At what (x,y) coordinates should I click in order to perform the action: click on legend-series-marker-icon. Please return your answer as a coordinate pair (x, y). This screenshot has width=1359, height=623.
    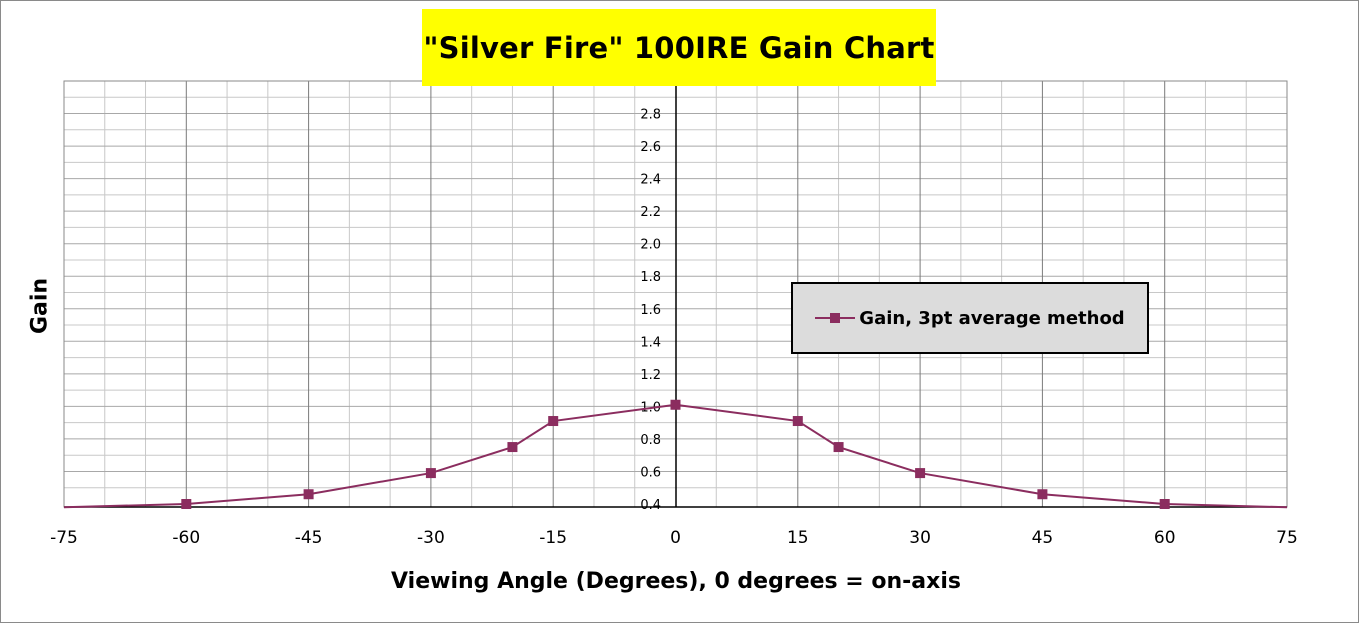
    Looking at the image, I should click on (835, 318).